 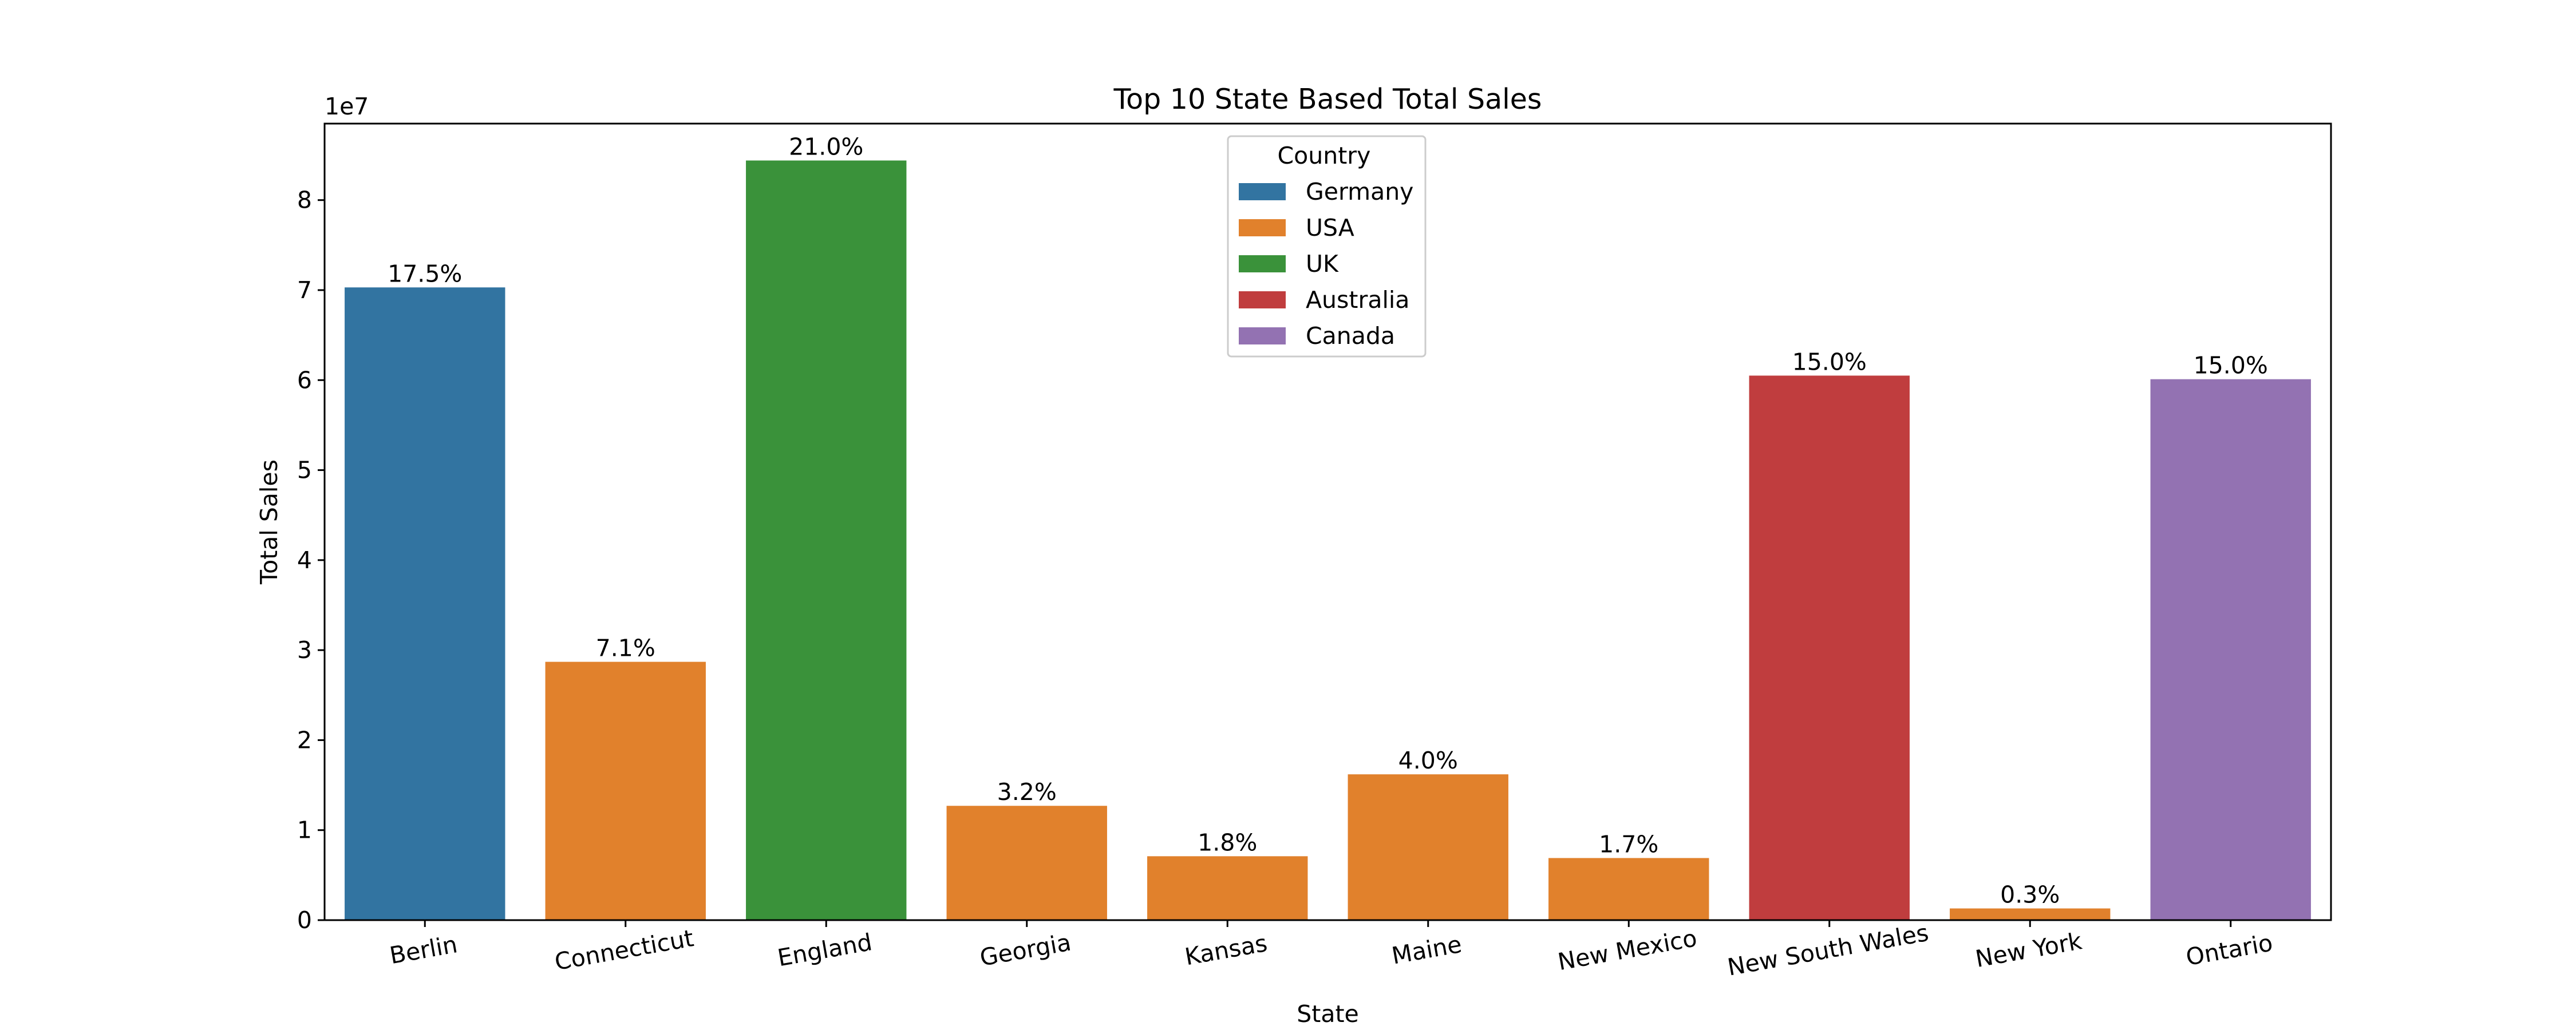 I want to click on x-tick-label-georgia: Georgia, so click(x=1025, y=950).